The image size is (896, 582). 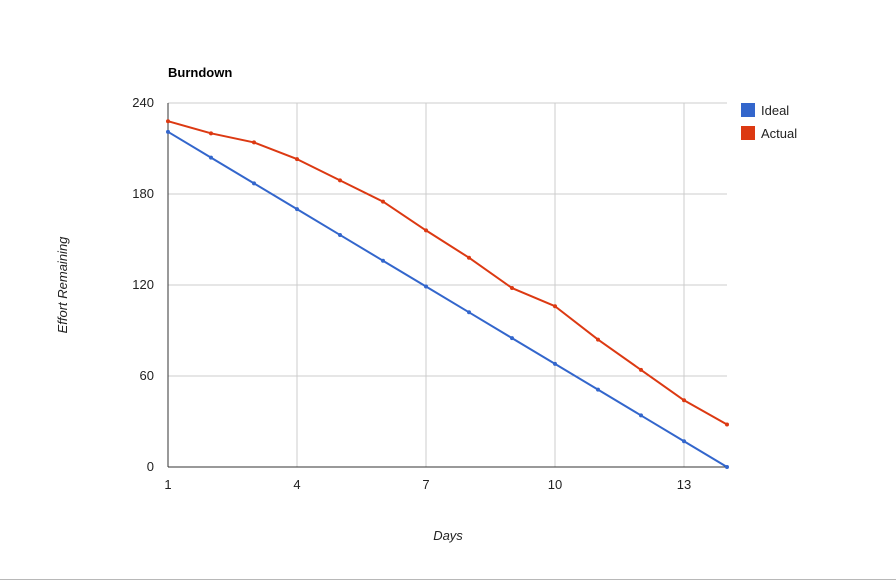 What do you see at coordinates (448, 535) in the screenshot?
I see `x-axis-label: Days` at bounding box center [448, 535].